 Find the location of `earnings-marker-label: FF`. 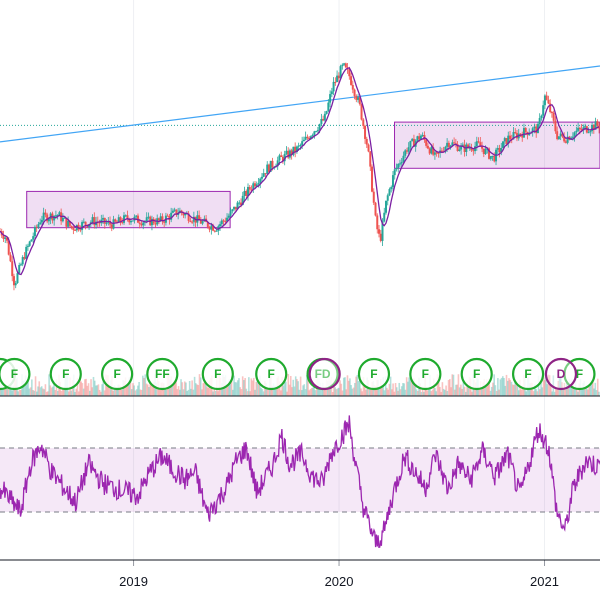

earnings-marker-label: FF is located at coordinates (162, 374).